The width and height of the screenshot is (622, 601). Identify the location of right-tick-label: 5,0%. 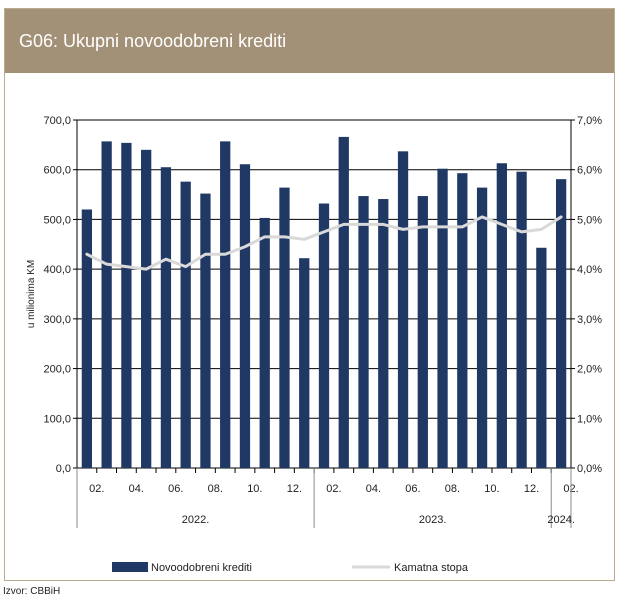
(589, 220).